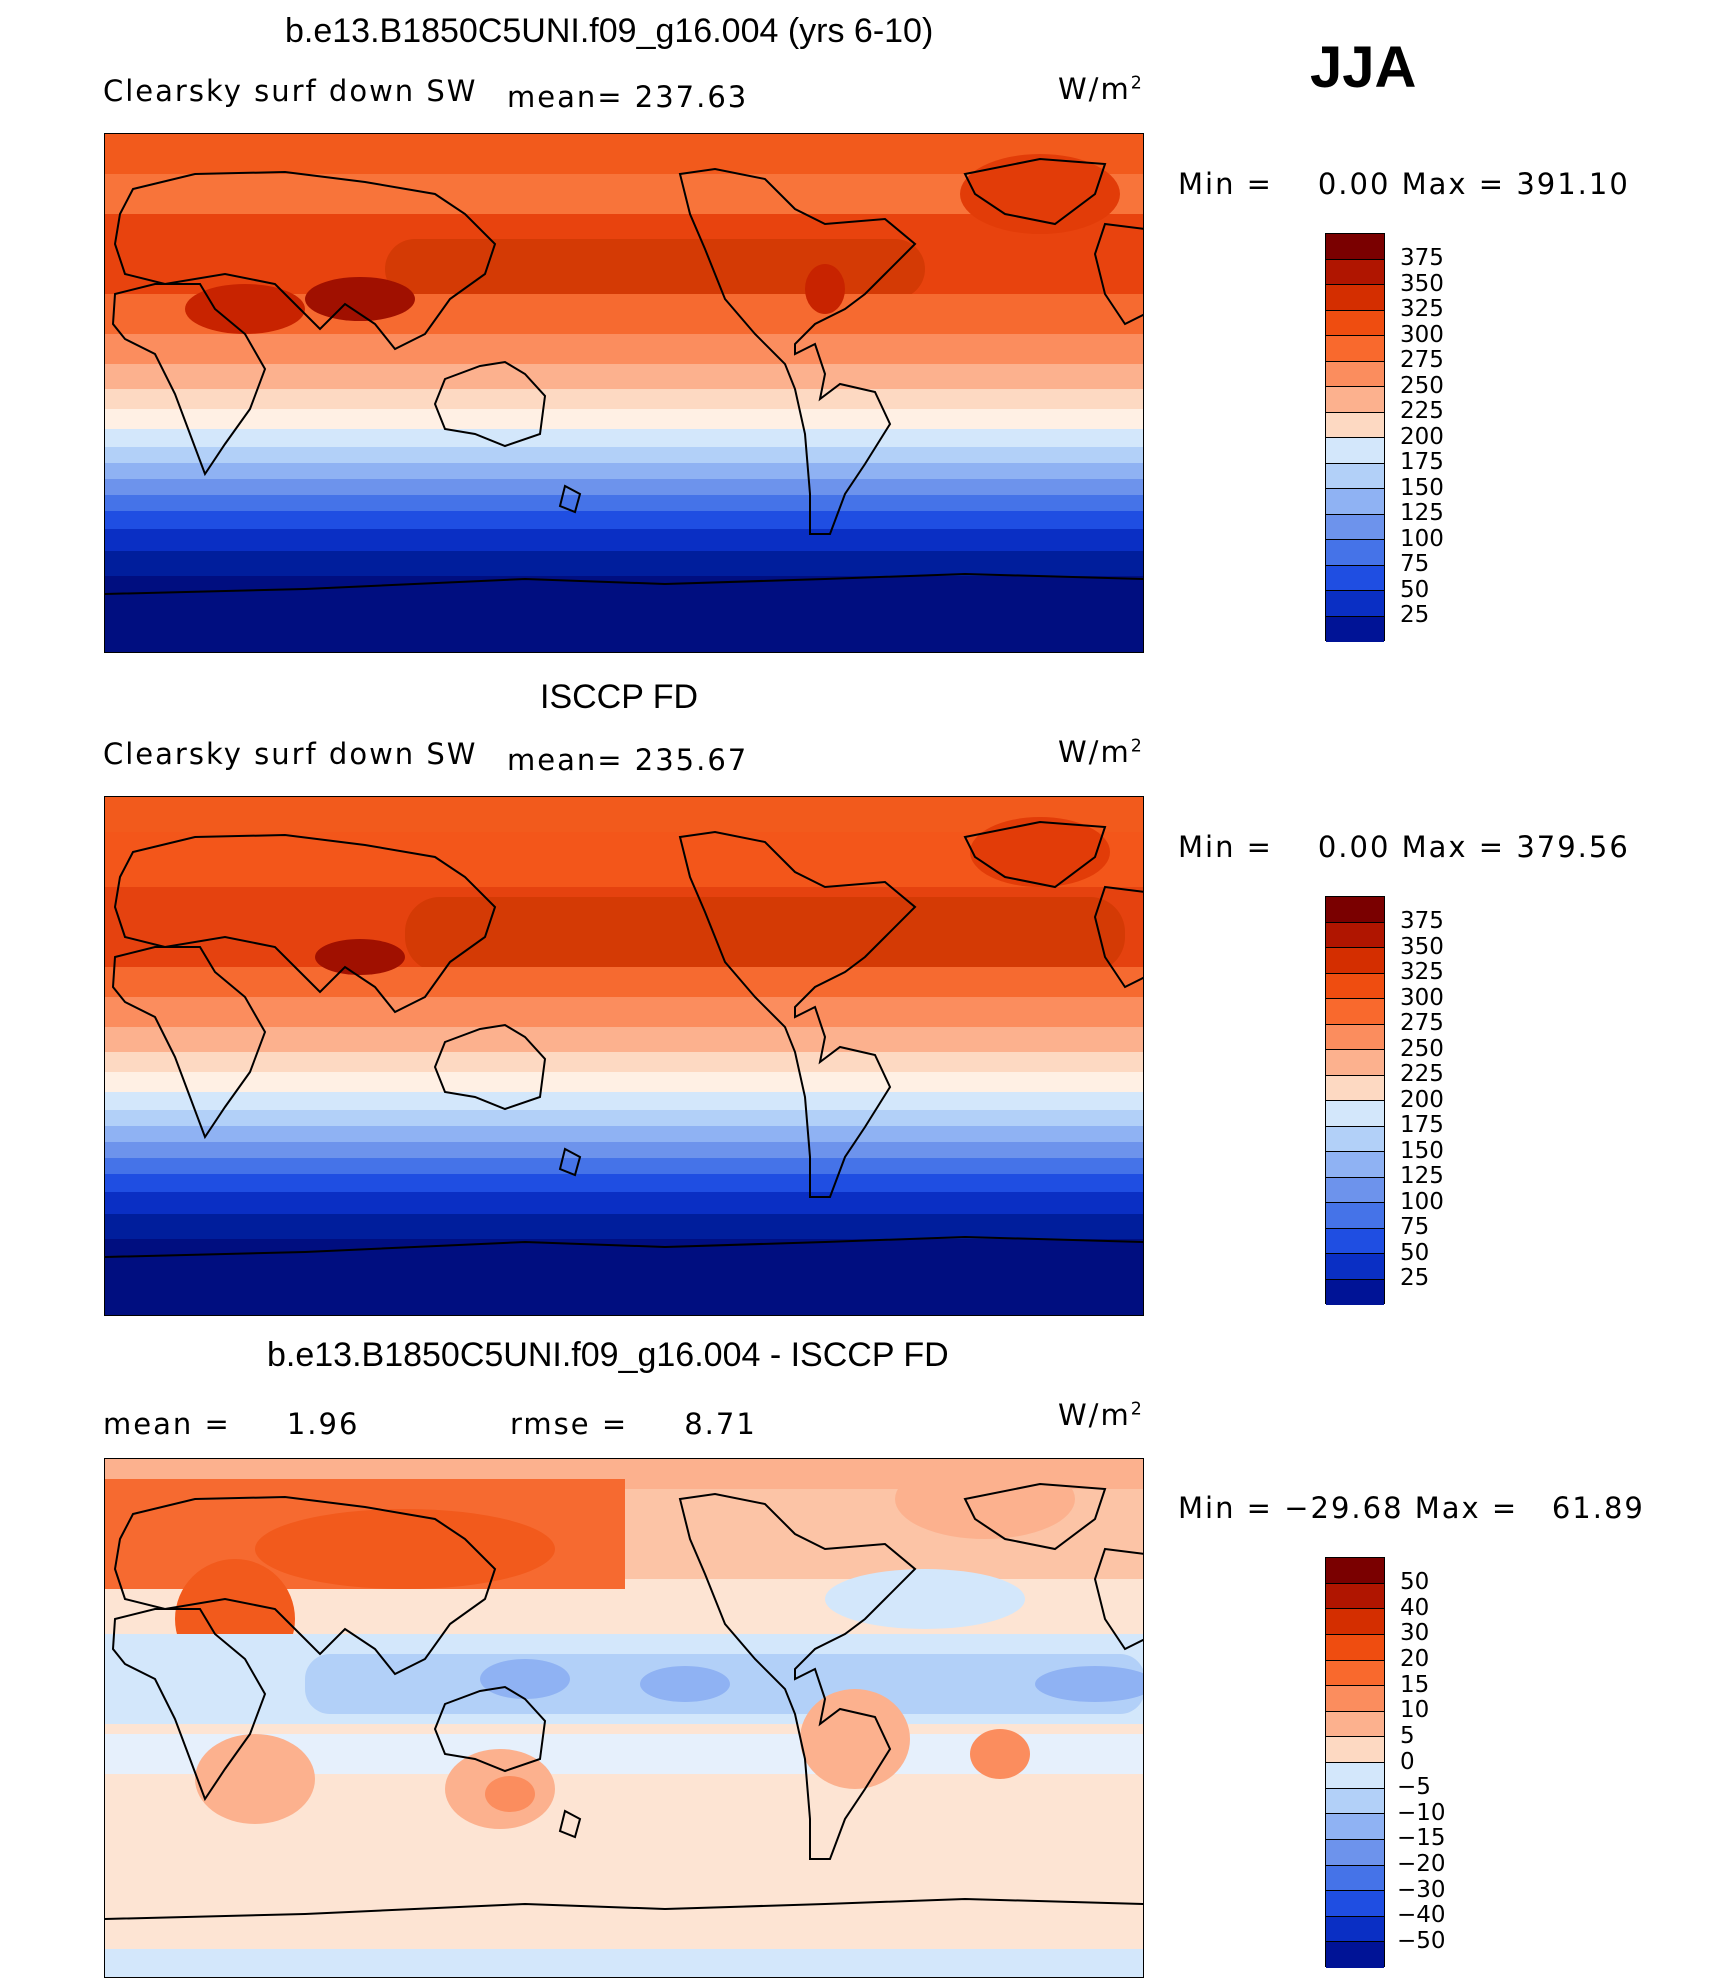 This screenshot has height=1985, width=1710. Describe the element at coordinates (231, 1424) in the screenshot. I see `panel-3-mean-label: mean = 1.96` at that location.